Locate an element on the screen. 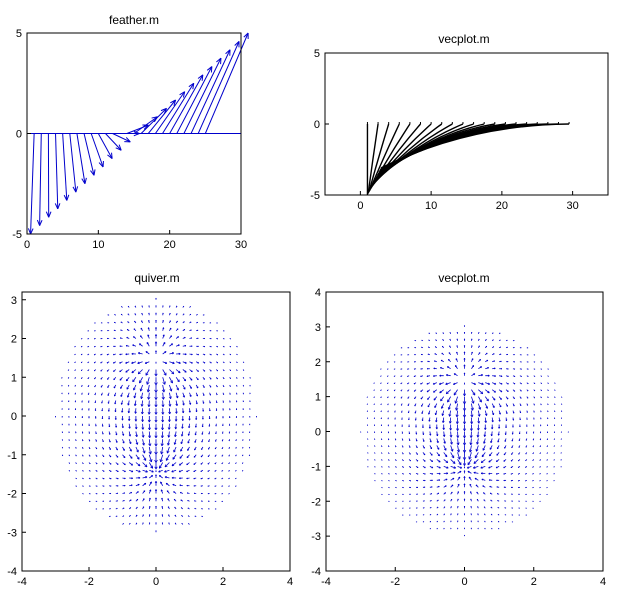 This screenshot has width=621, height=600. y-tick-label: -3 is located at coordinates (316, 537).